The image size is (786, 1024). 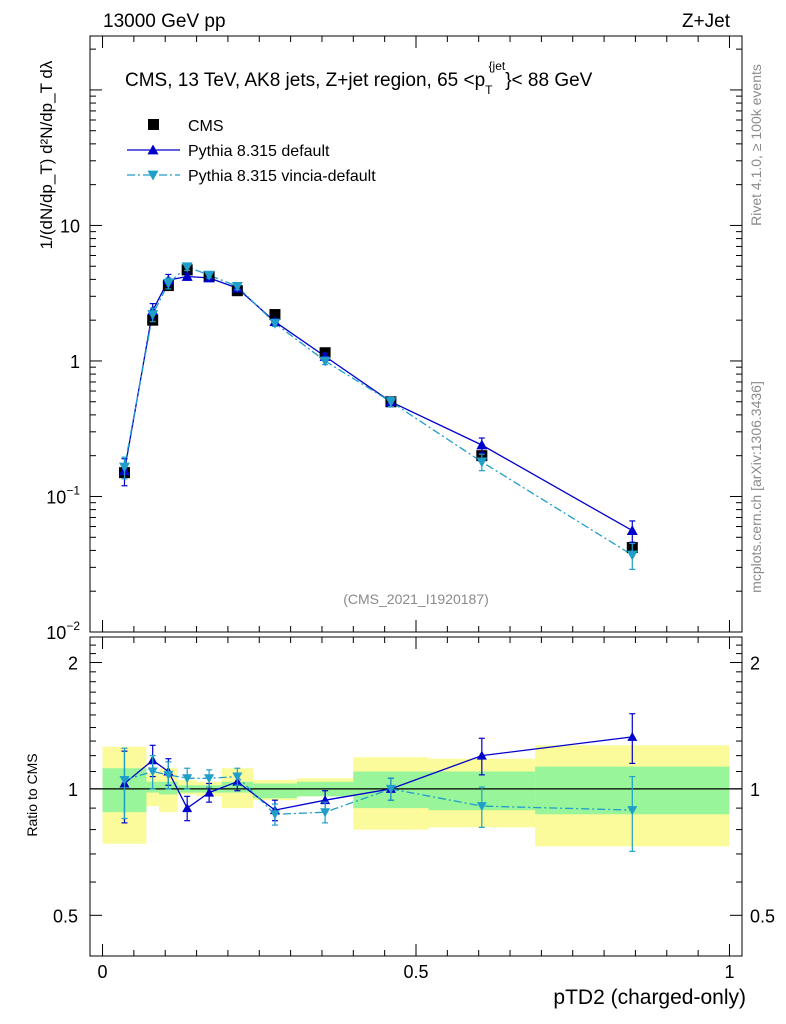 I want to click on y-label-text: 1/(dN/dp_T) d²N/dp_T dλ, so click(x=46, y=154).